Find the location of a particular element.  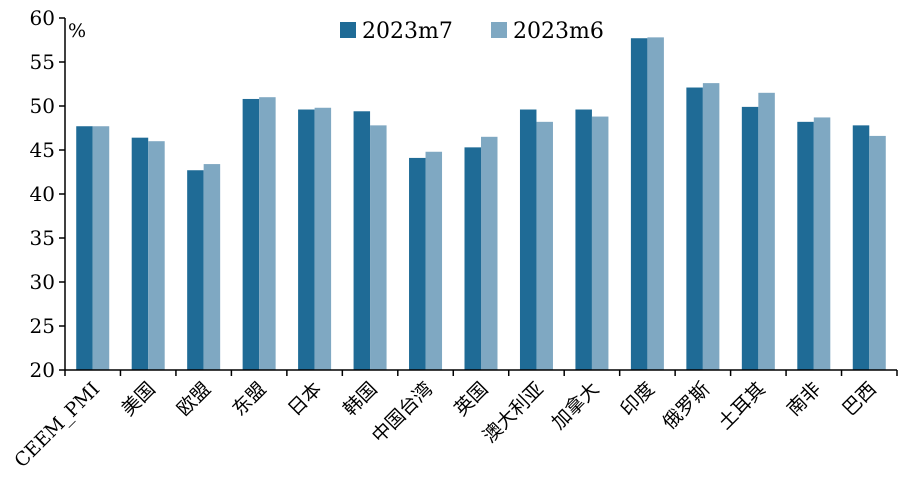

y-axis: 20 25 30 35 40 45 50 55 60 is located at coordinates (48, 194).